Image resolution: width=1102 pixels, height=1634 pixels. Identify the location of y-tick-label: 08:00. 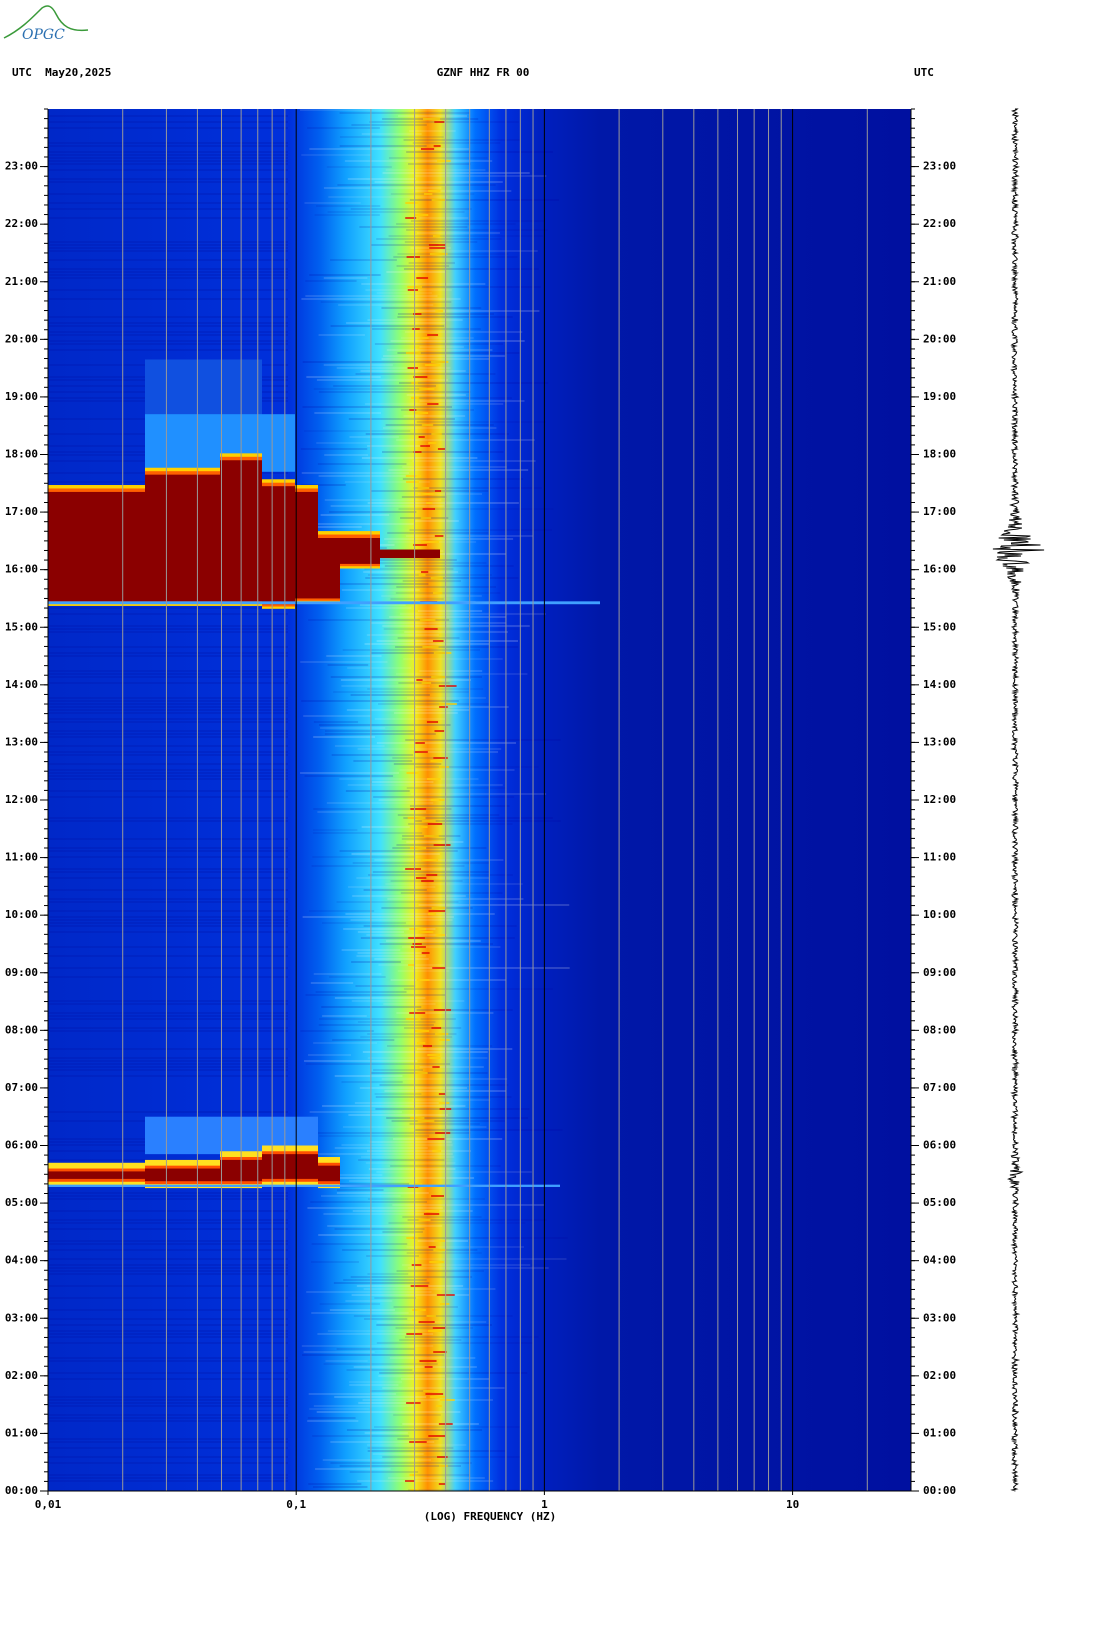
(21, 1029).